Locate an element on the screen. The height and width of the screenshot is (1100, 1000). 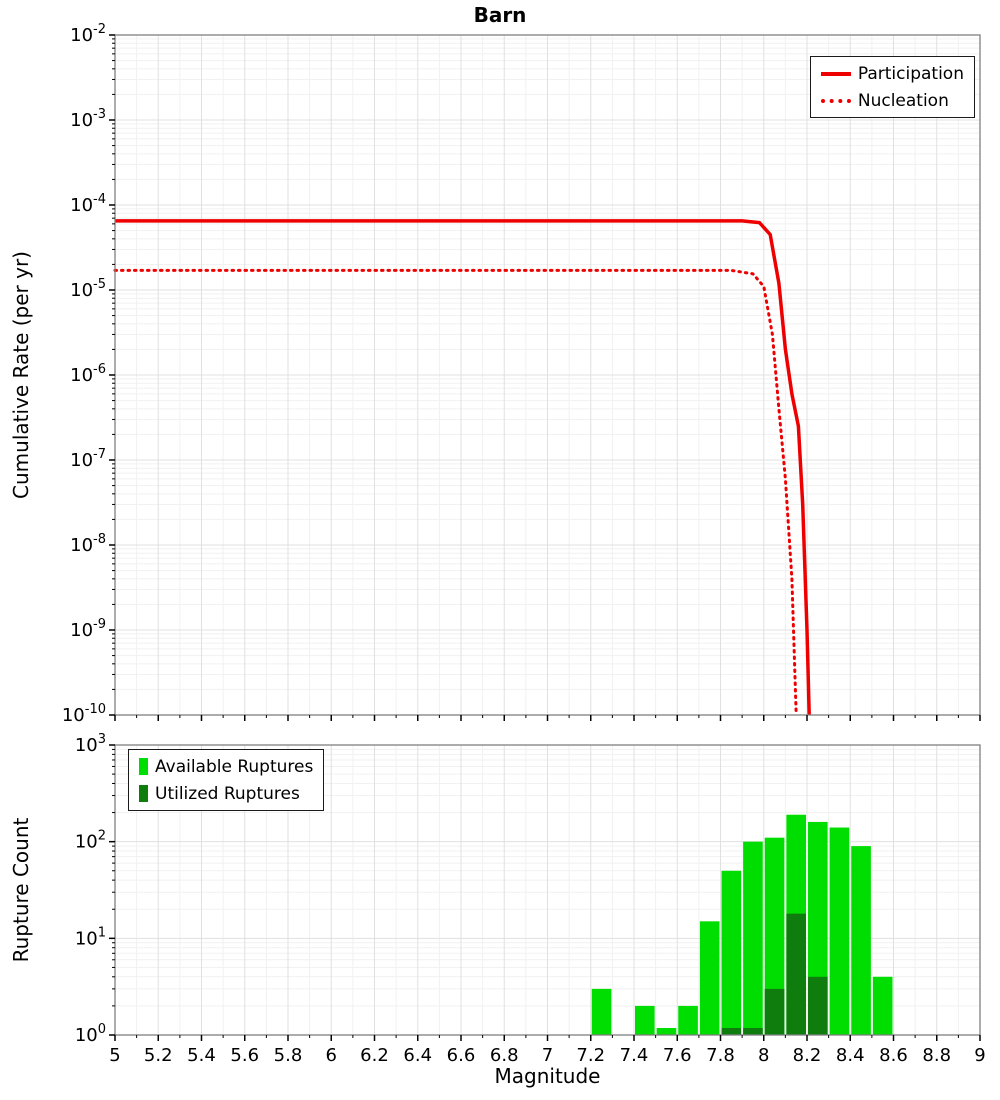
rate-legend: Participation Nucleation is located at coordinates (892, 87).